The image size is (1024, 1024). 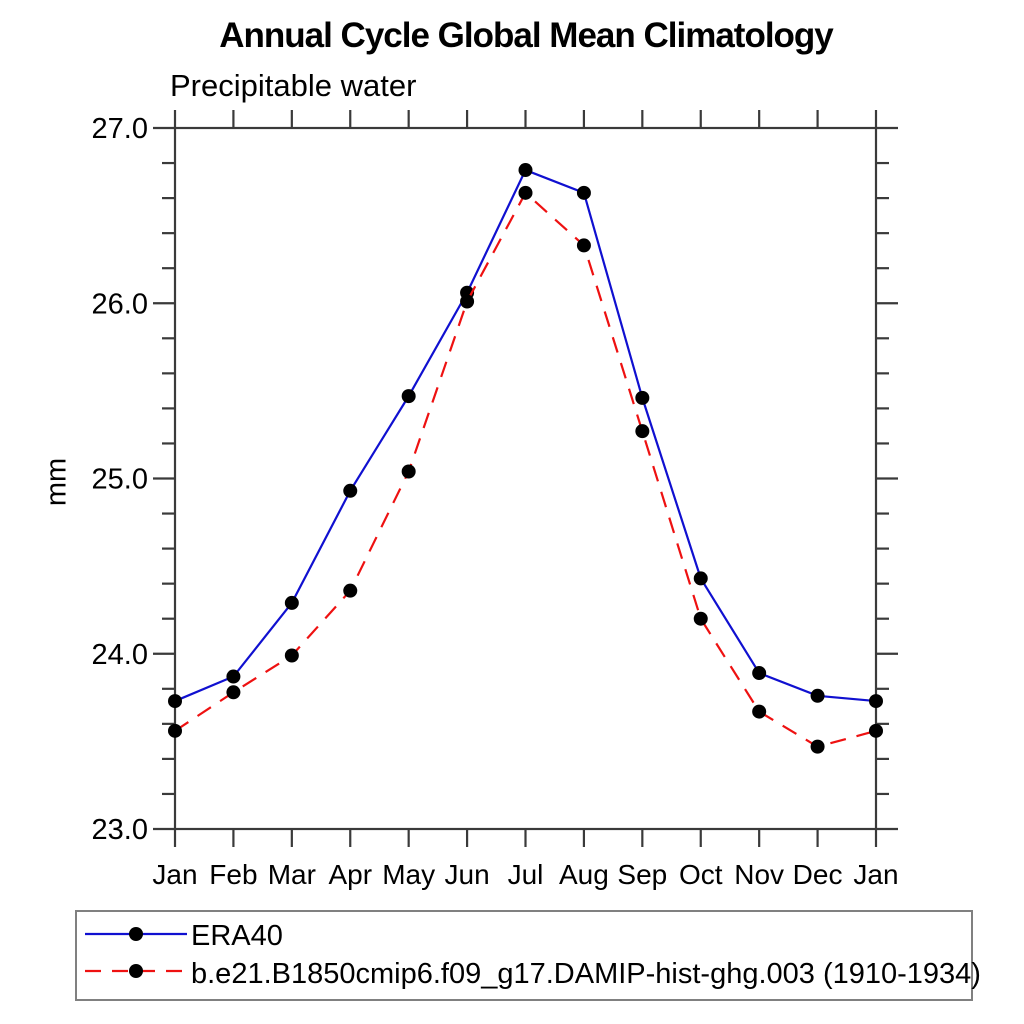 What do you see at coordinates (120, 830) in the screenshot?
I see `y-tick-label: 23.0` at bounding box center [120, 830].